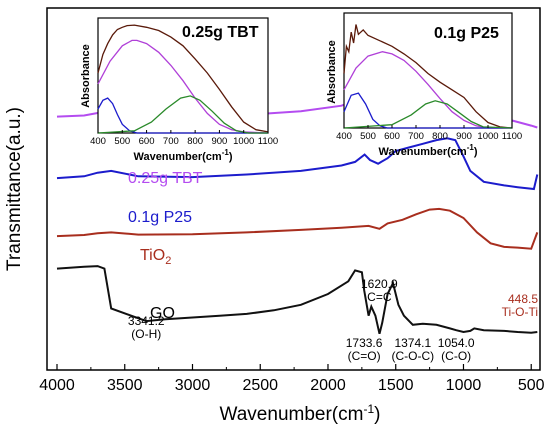 Image resolution: width=550 pixels, height=434 pixels. I want to click on inset-1-tick-label-1: 500, so click(122, 141).